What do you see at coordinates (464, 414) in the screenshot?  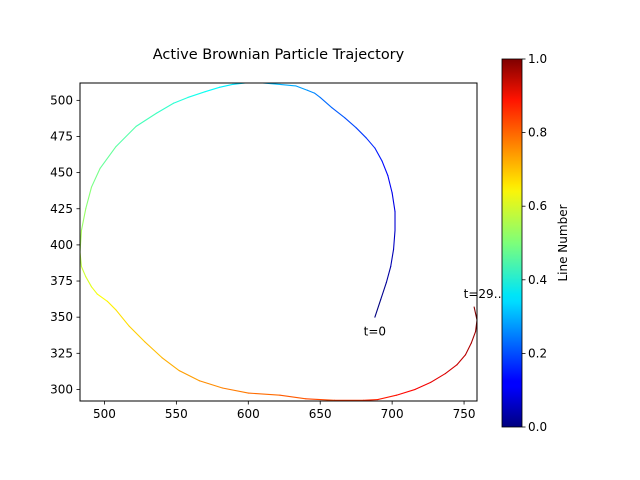 I see `x-tick-label: 750` at bounding box center [464, 414].